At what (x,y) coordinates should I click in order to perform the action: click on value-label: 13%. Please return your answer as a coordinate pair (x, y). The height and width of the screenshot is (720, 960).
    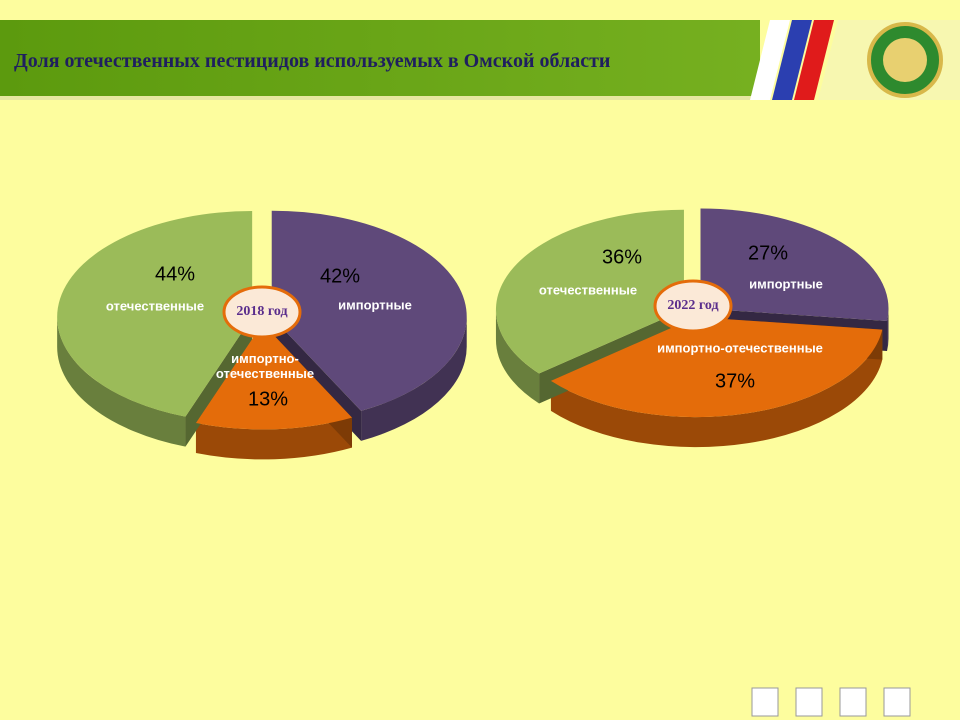
    Looking at the image, I should click on (268, 399).